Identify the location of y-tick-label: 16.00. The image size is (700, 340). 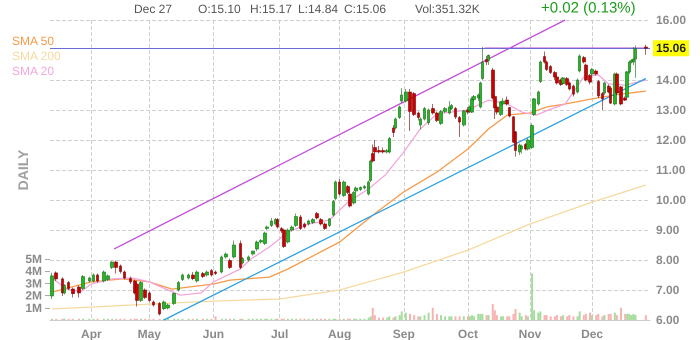
(671, 20).